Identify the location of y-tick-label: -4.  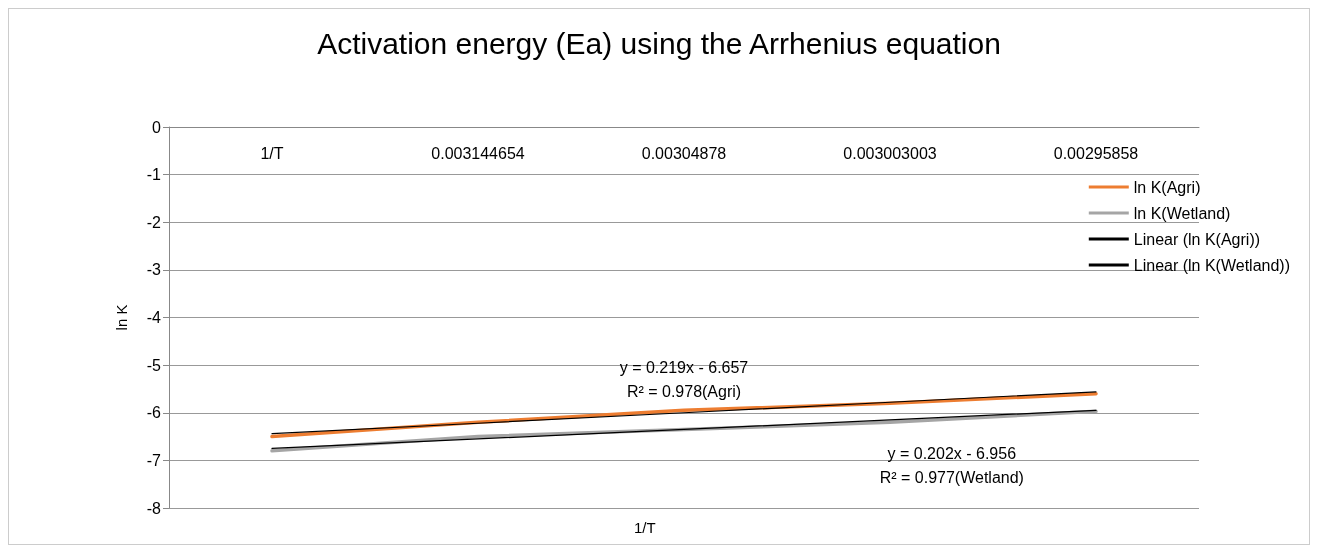
(154, 317).